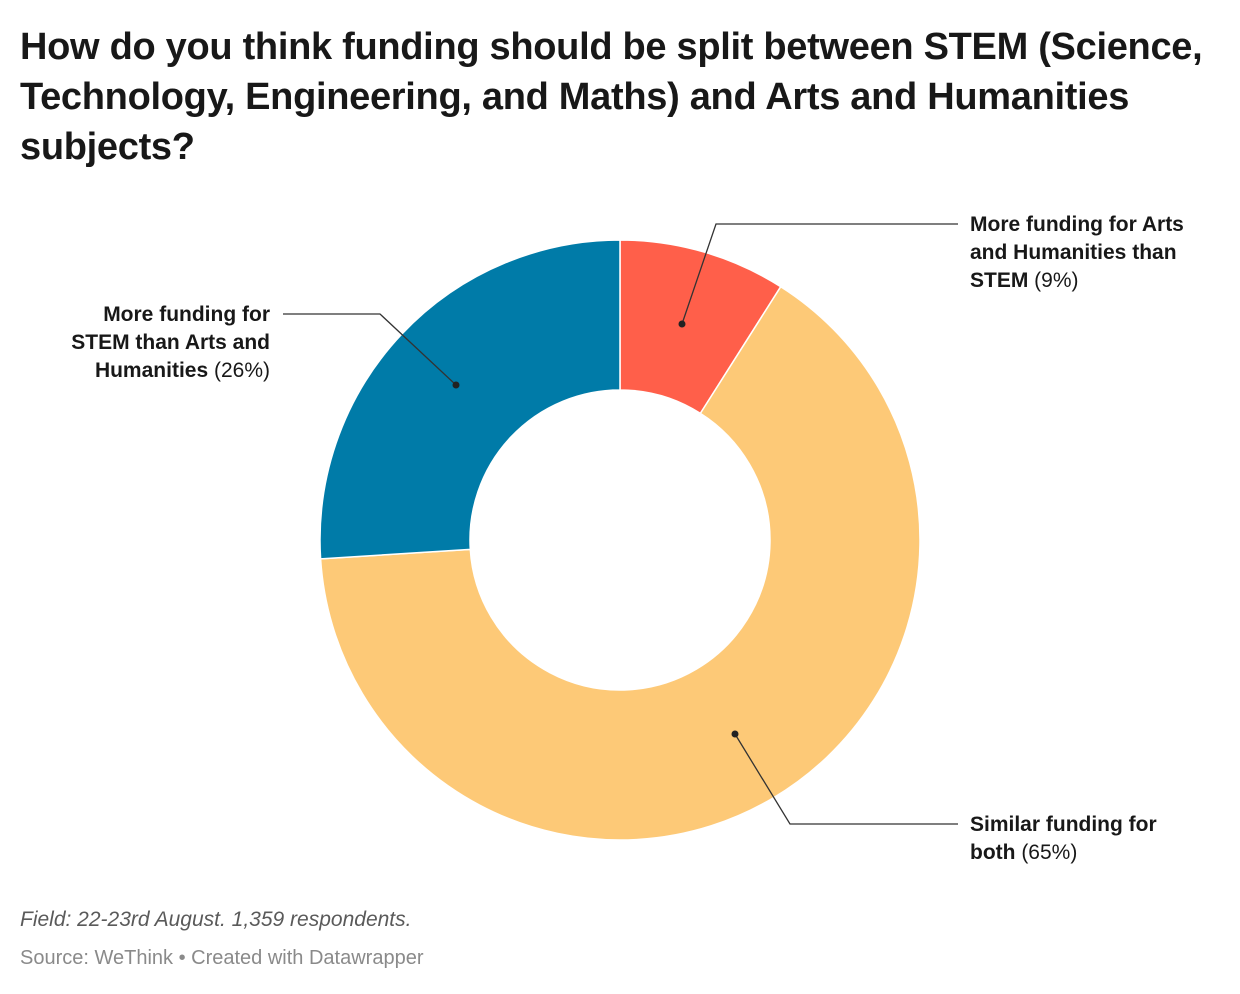 The image size is (1240, 994). I want to click on donut-slice, so click(470, 399).